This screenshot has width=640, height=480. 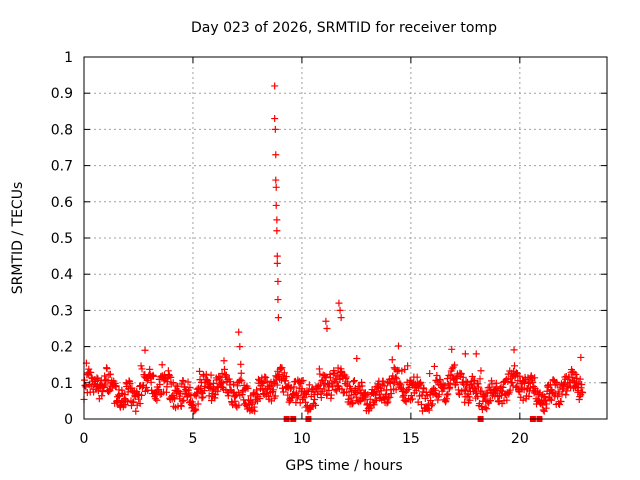 I want to click on y-tick-label: 0.5, so click(x=62, y=239).